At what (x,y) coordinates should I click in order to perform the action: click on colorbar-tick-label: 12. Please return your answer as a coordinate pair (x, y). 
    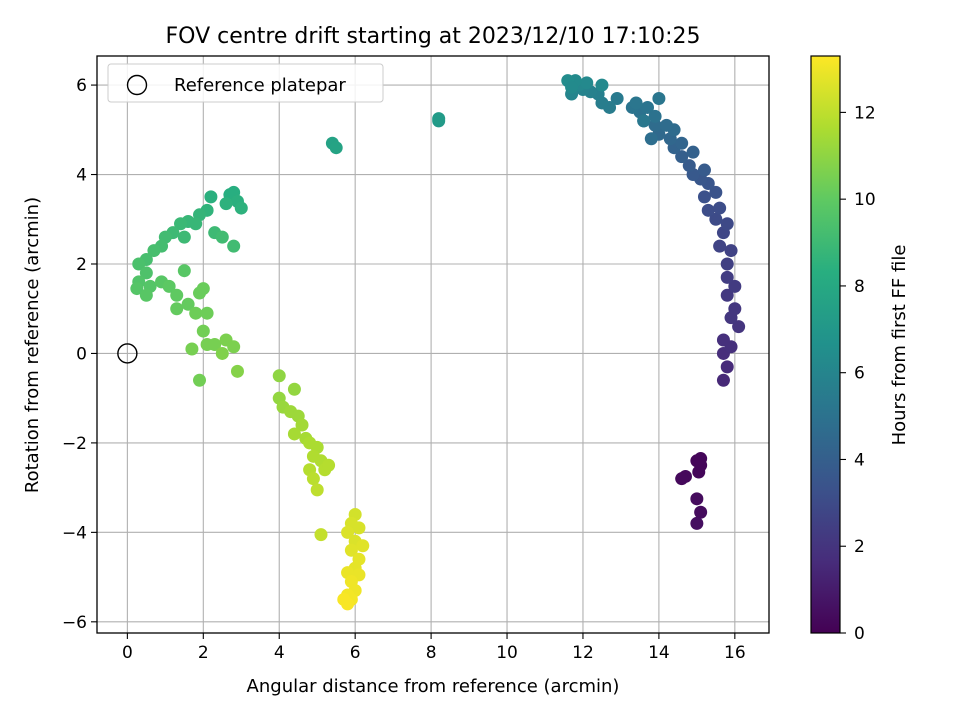
    Looking at the image, I should click on (865, 113).